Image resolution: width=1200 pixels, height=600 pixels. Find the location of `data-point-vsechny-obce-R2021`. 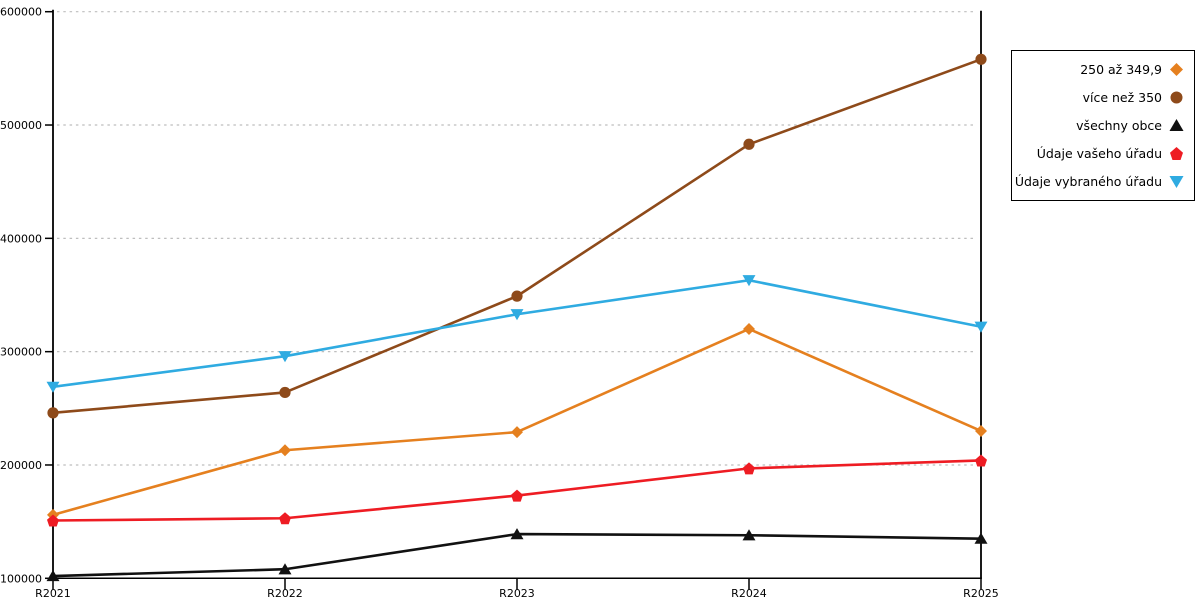

data-point-vsechny-obce-R2021 is located at coordinates (53, 576).